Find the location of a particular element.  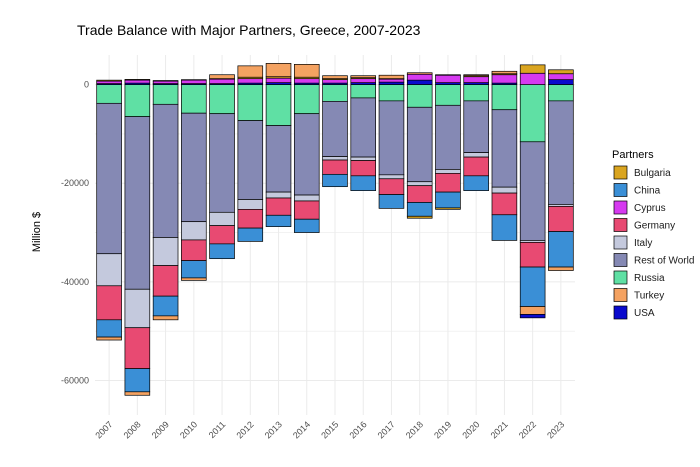

x-tick-label: 2009 is located at coordinates (160, 429).